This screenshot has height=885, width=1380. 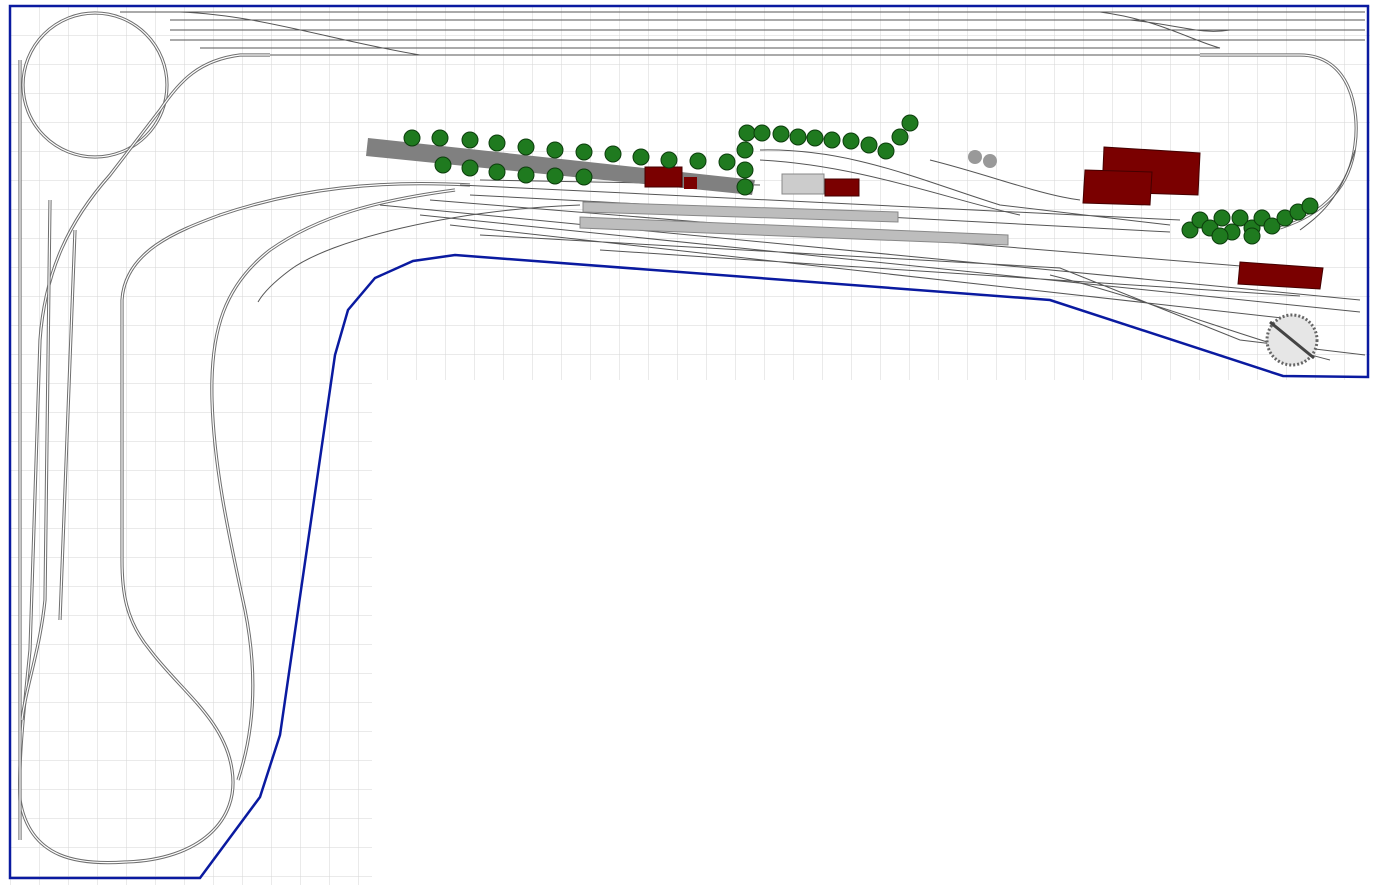 I want to click on left-parallel-rail, so click(x=47, y=450).